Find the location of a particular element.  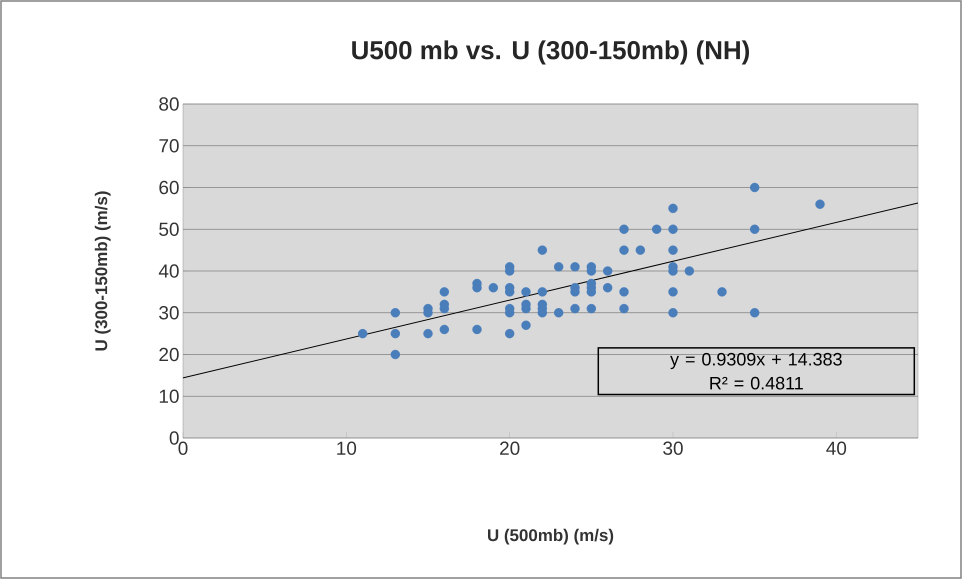

x-tick-label: 30 is located at coordinates (673, 448).